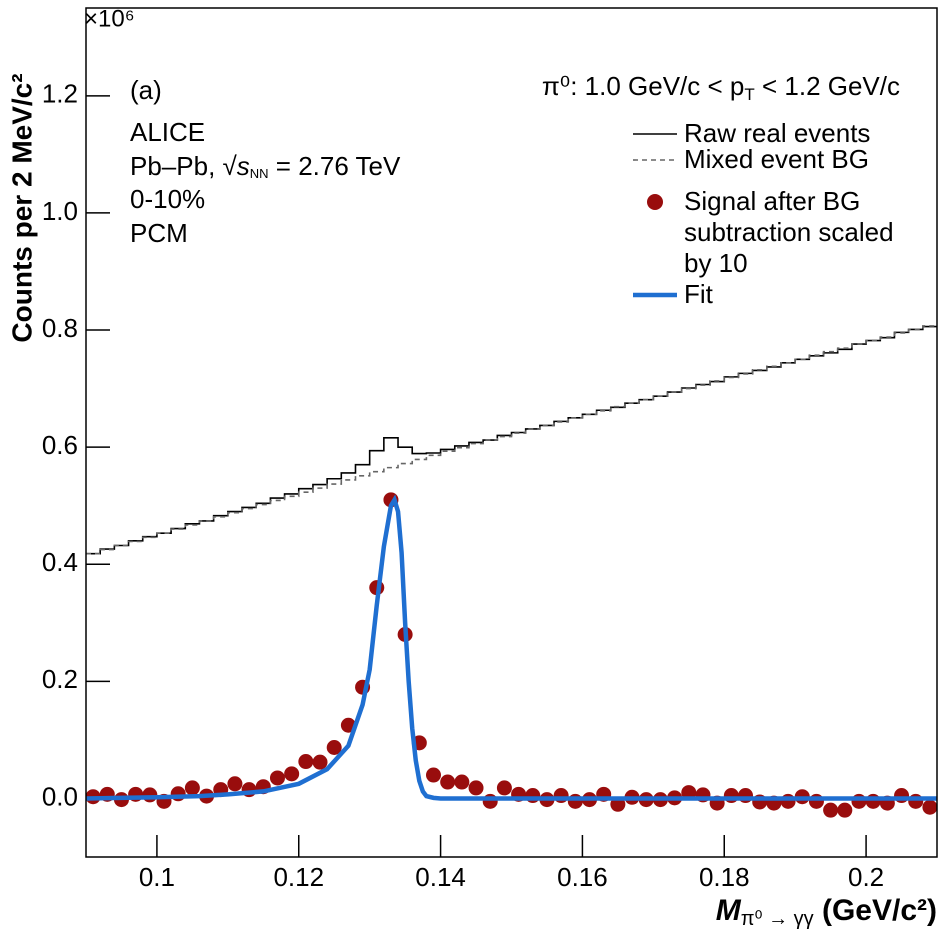  I want to click on x-tick-label: 0.12, so click(298, 877).